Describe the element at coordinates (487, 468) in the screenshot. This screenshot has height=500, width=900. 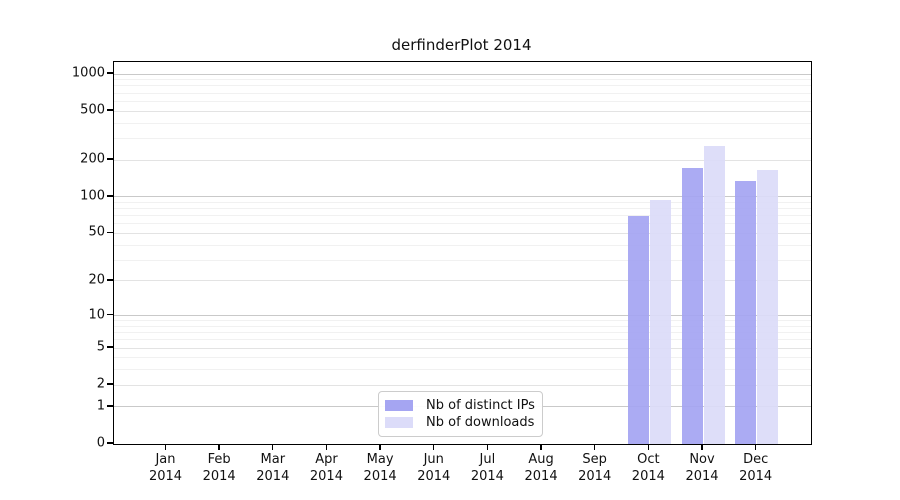
I see `x-tick-label-jul: Jul 2014` at that location.